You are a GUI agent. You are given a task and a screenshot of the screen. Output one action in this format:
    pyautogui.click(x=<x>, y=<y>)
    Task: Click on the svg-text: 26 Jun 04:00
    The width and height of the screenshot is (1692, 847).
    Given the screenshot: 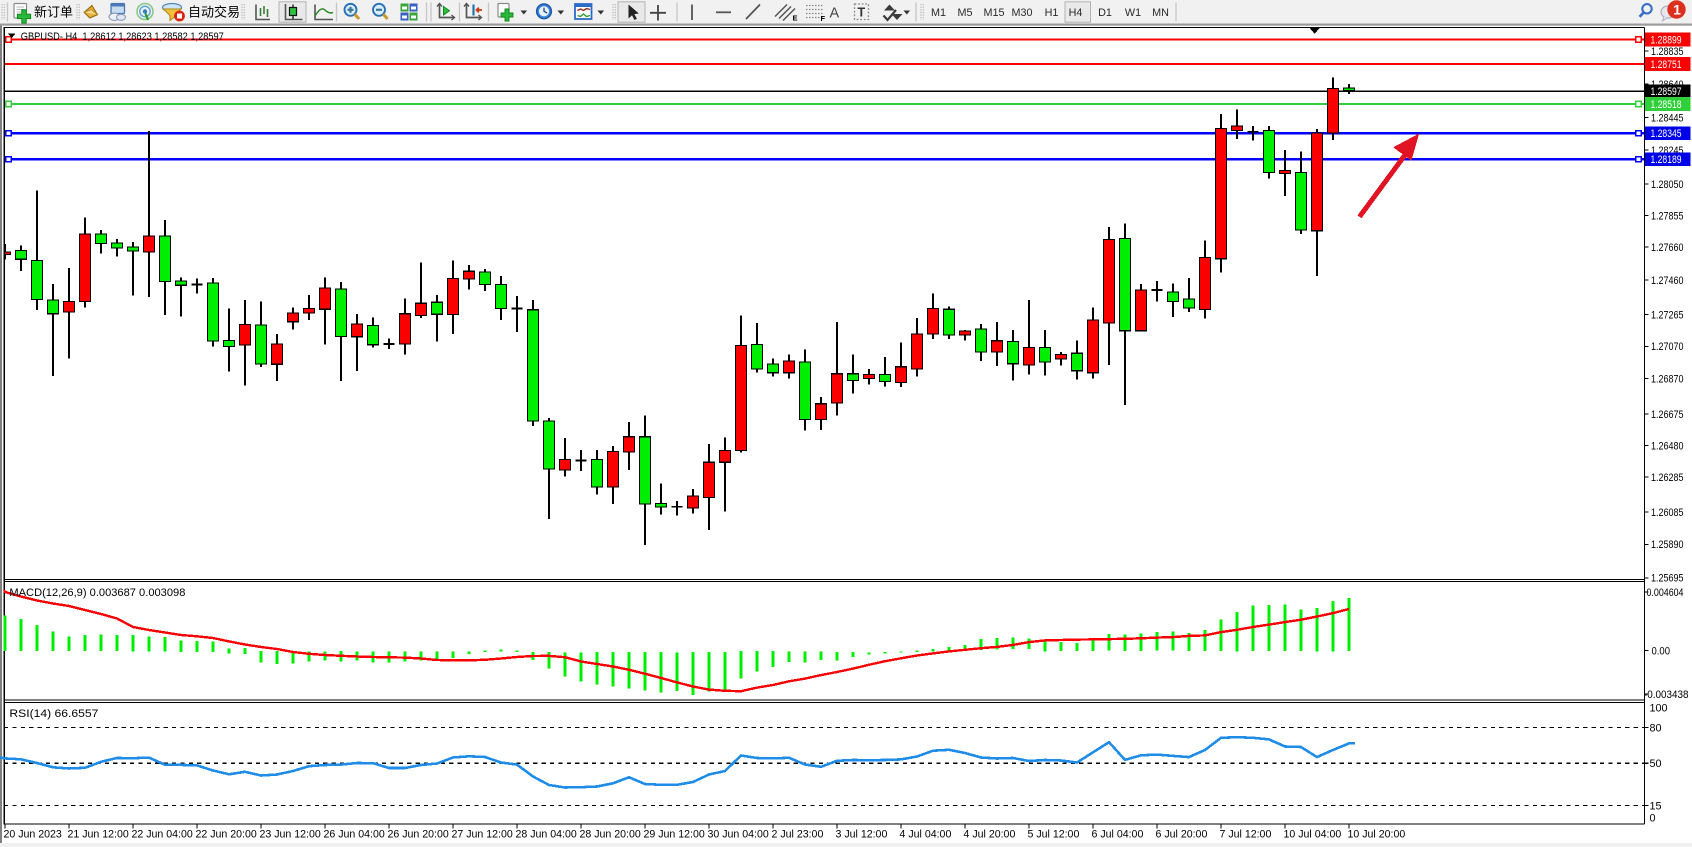 What is the action you would take?
    pyautogui.click(x=354, y=834)
    